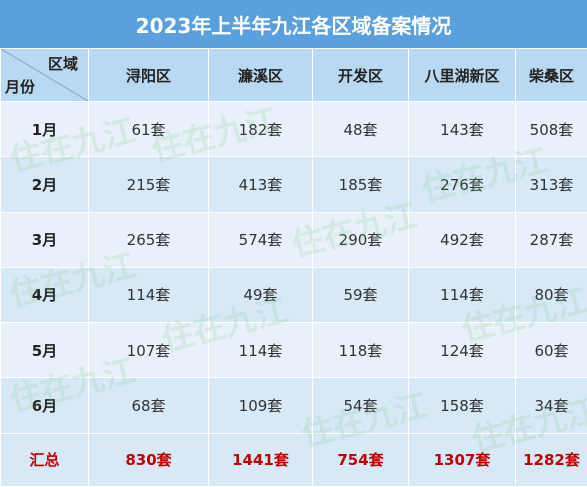  I want to click on value-cell: 34套, so click(551, 405).